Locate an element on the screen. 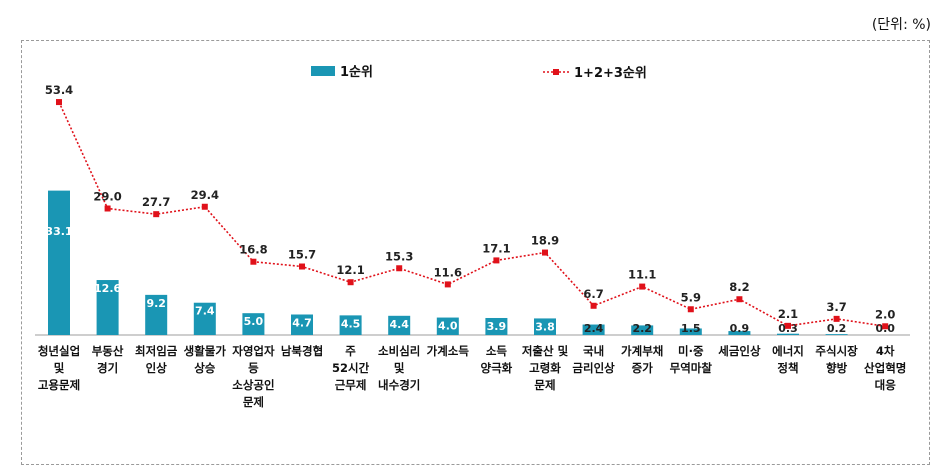 The image size is (949, 475). legend-label-first-rank: 1순위 is located at coordinates (356, 72).